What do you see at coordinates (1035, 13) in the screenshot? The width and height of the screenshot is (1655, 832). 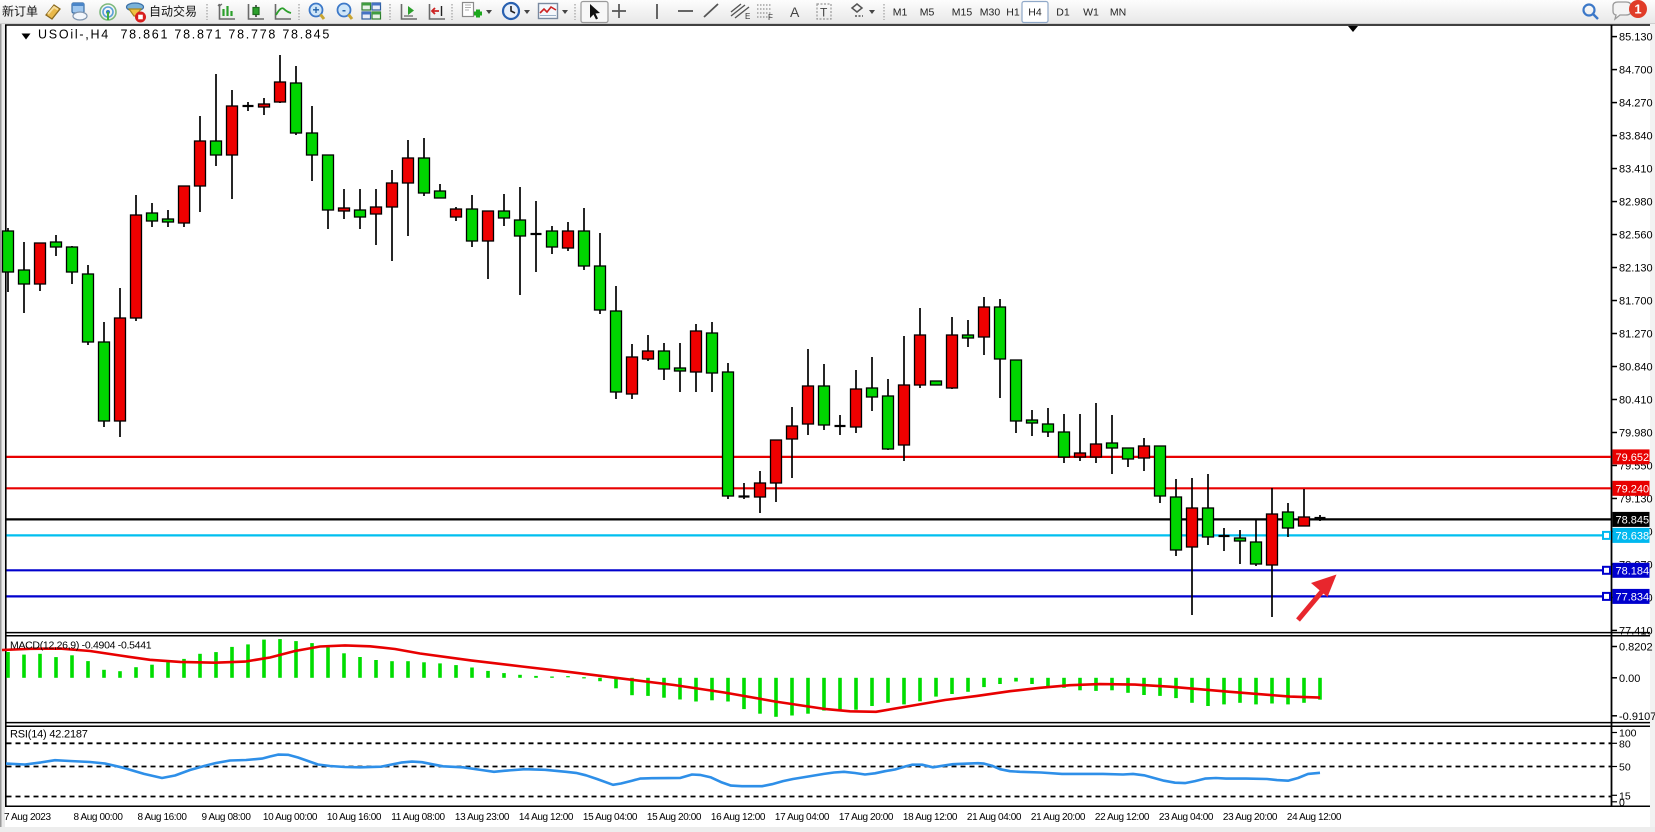 I see `svg-text: H4` at bounding box center [1035, 13].